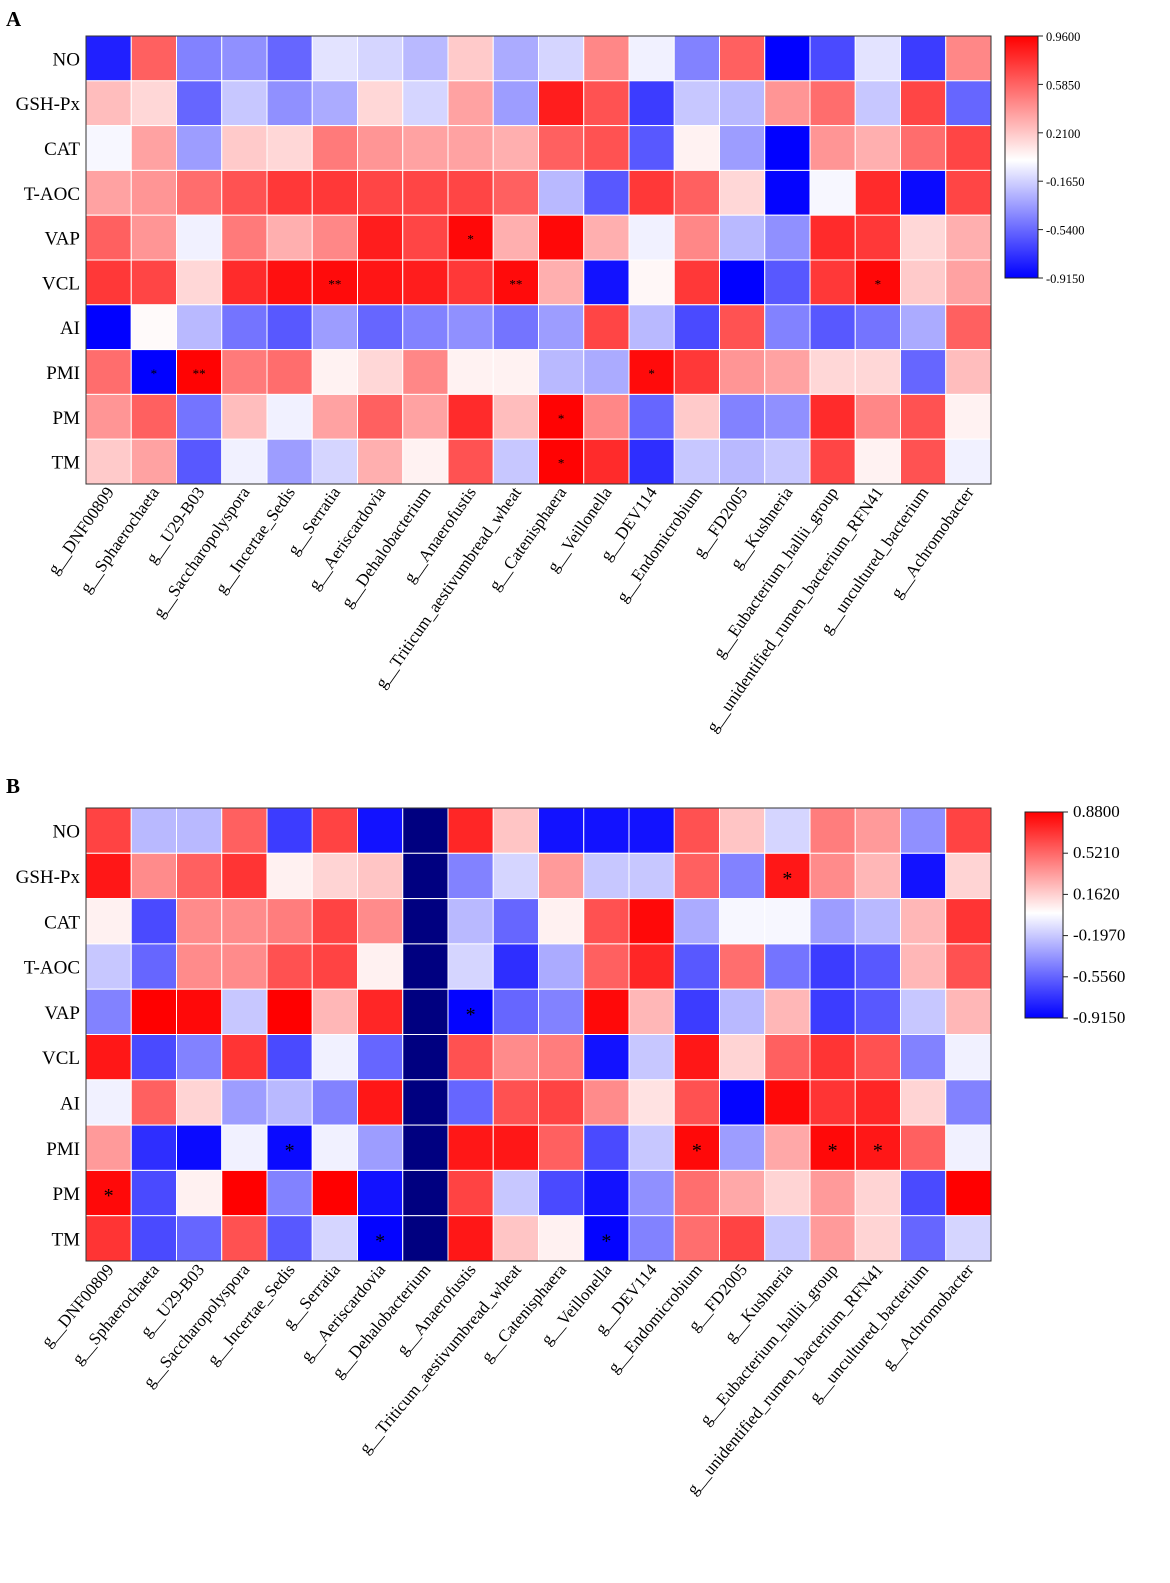  I want to click on row-label: AI, so click(70, 328).